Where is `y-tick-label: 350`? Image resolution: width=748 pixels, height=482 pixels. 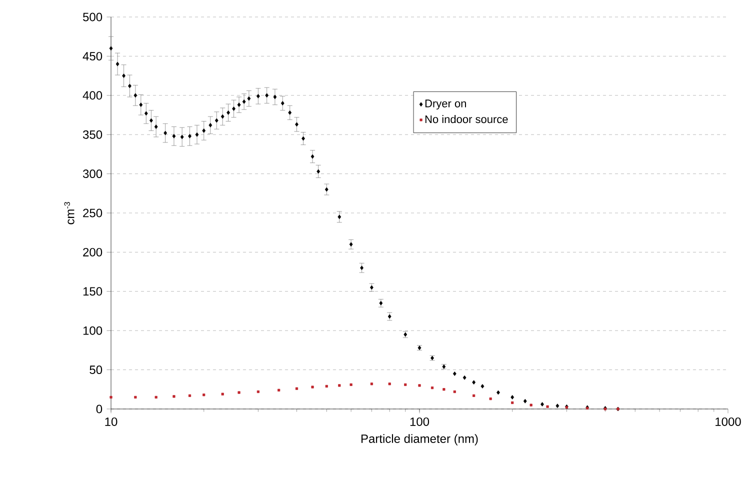
y-tick-label: 350 is located at coordinates (92, 134).